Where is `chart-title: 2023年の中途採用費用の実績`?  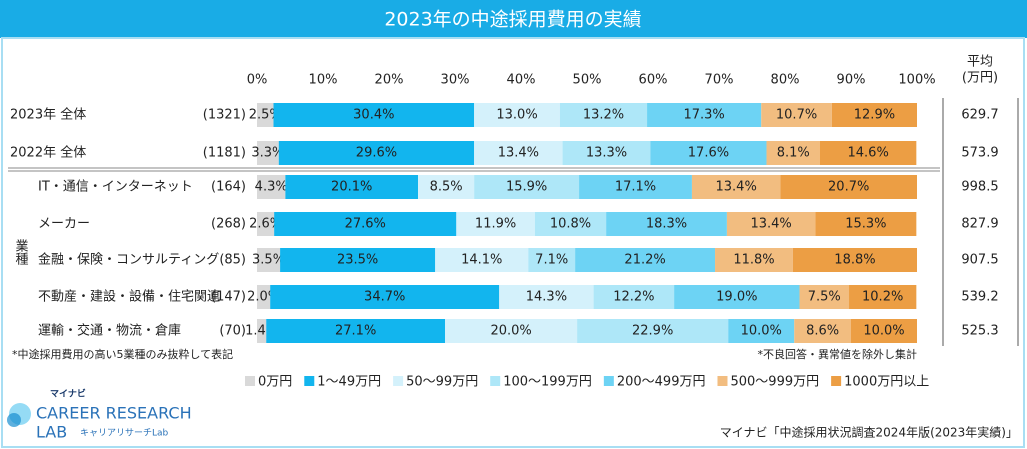 chart-title: 2023年の中途採用費用の実績 is located at coordinates (512, 20).